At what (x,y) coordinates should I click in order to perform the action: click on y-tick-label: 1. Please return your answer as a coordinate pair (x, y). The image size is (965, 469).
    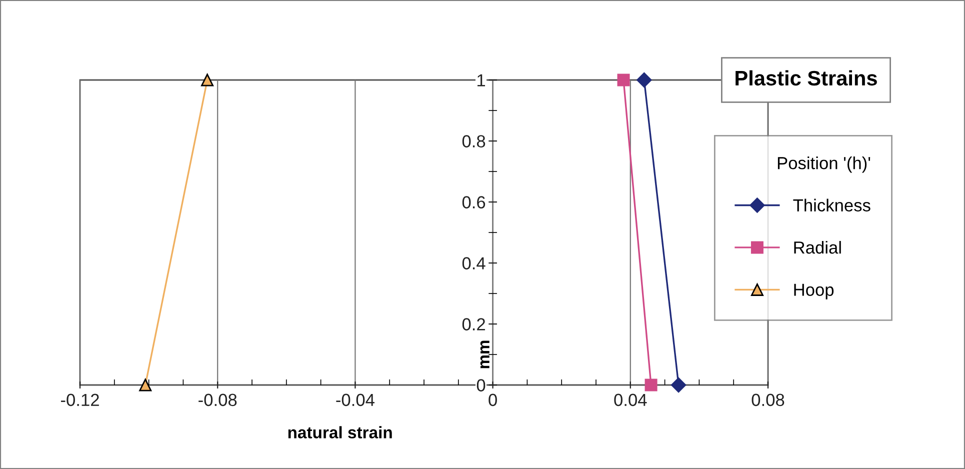
    Looking at the image, I should click on (482, 80).